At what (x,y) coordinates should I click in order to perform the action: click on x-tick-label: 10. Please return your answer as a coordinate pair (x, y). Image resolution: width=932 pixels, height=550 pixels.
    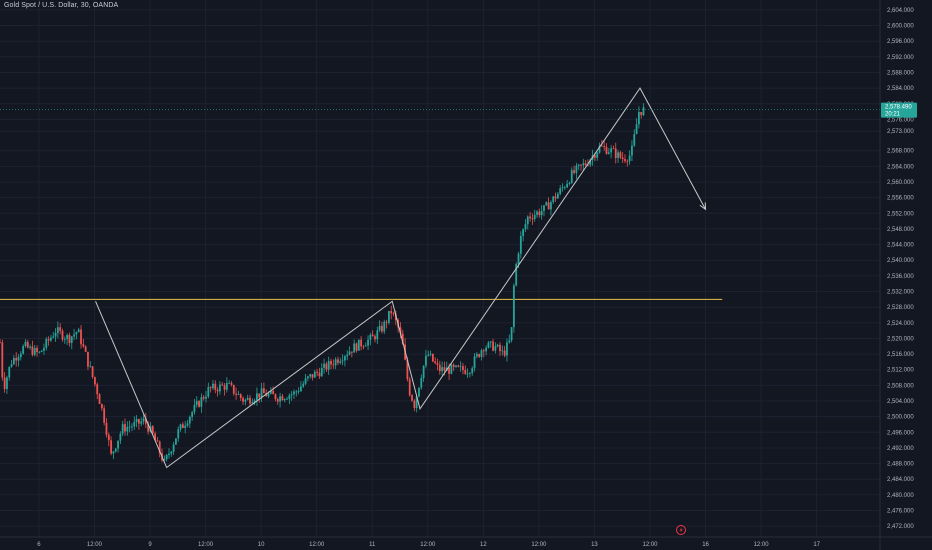
    Looking at the image, I should click on (261, 545).